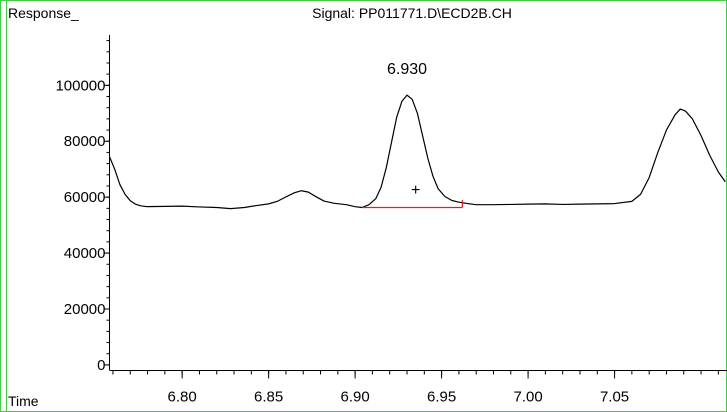 The image size is (727, 412). I want to click on y-axis-label: Response_, so click(43, 13).